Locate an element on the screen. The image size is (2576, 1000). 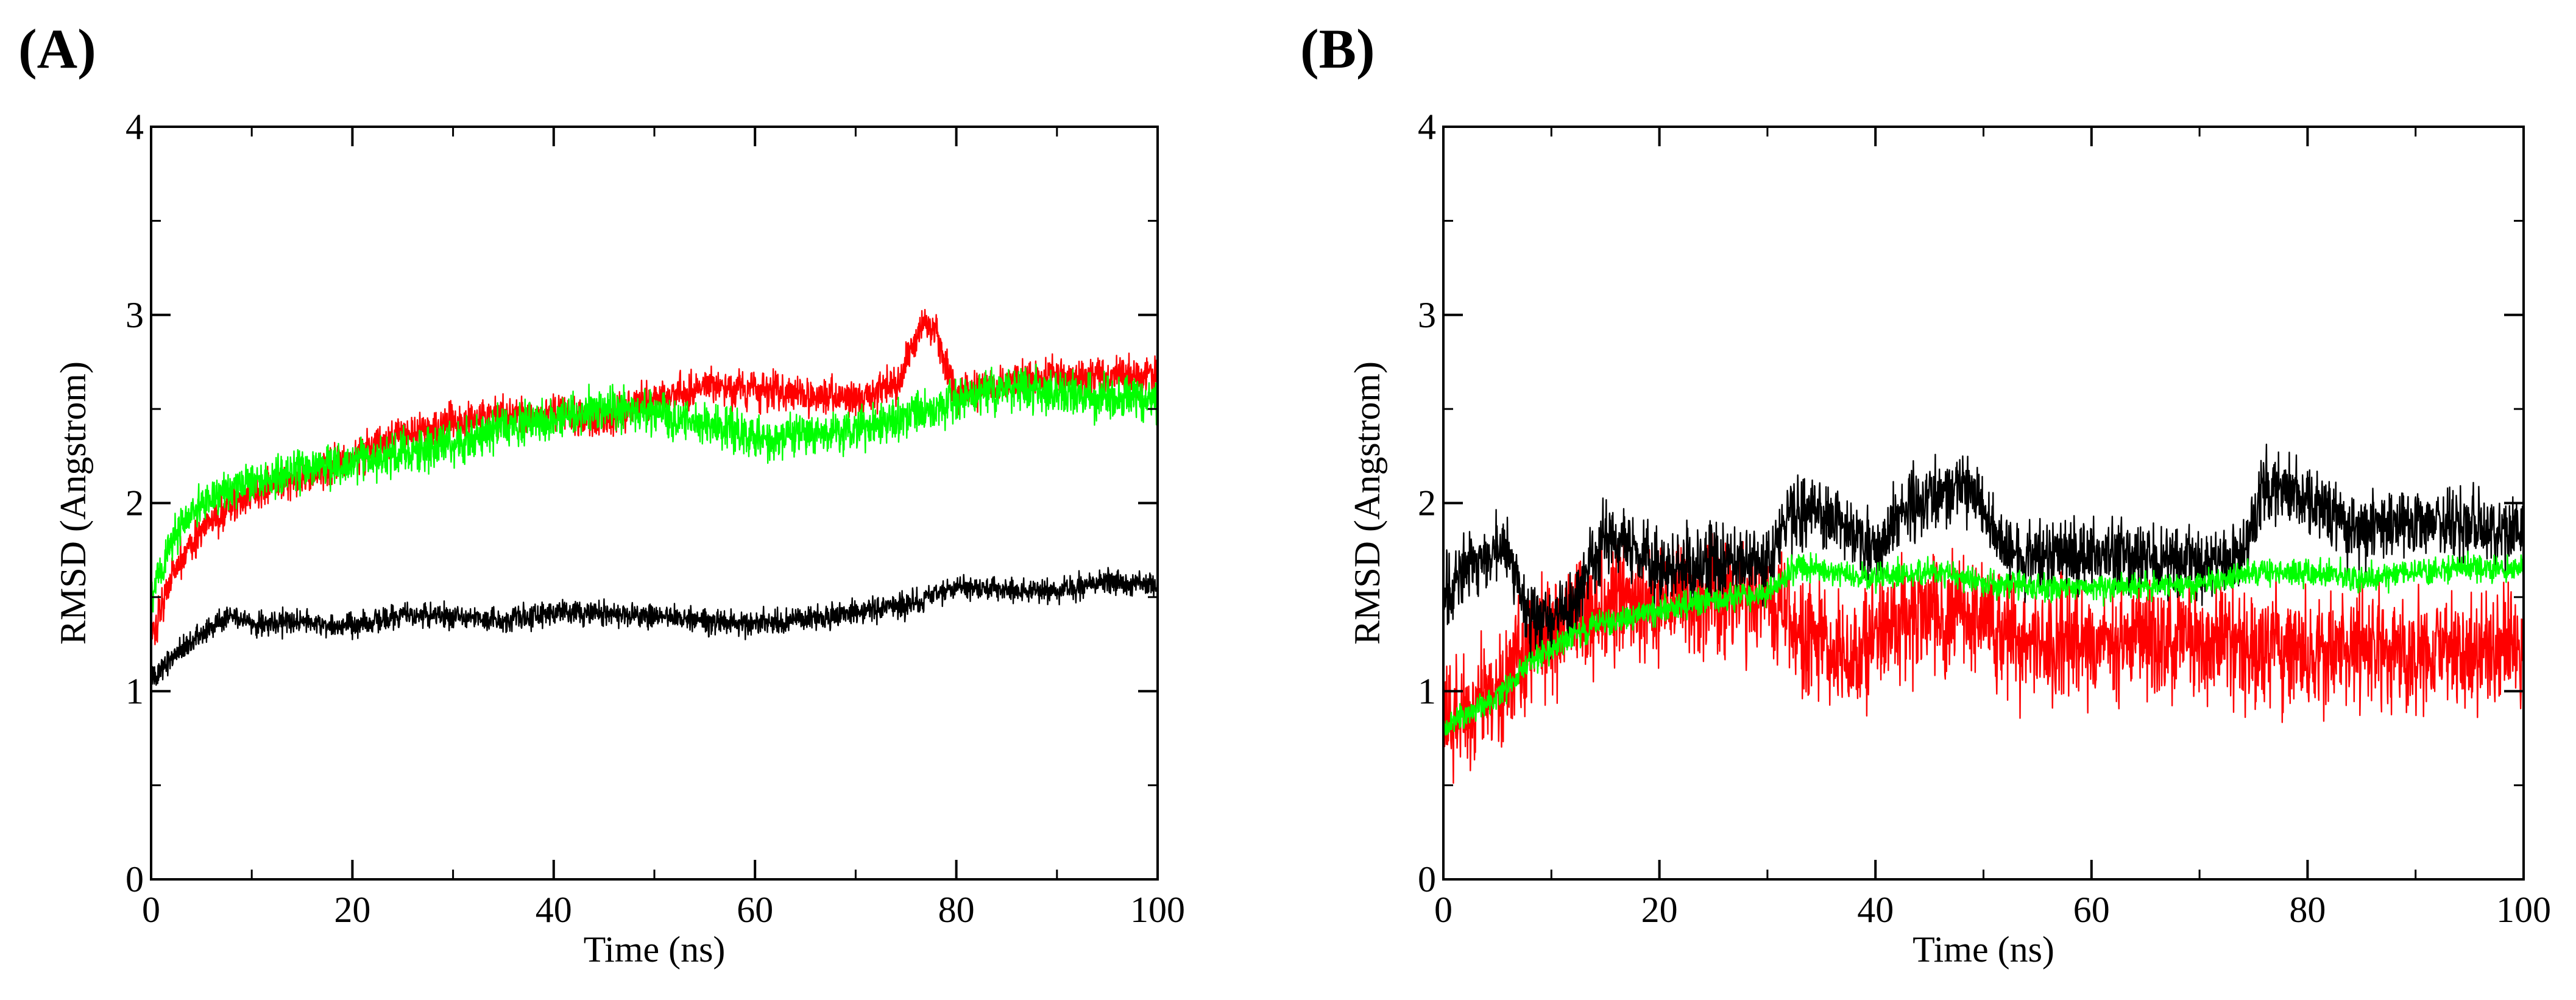
series-red-line is located at coordinates (1983, 654).